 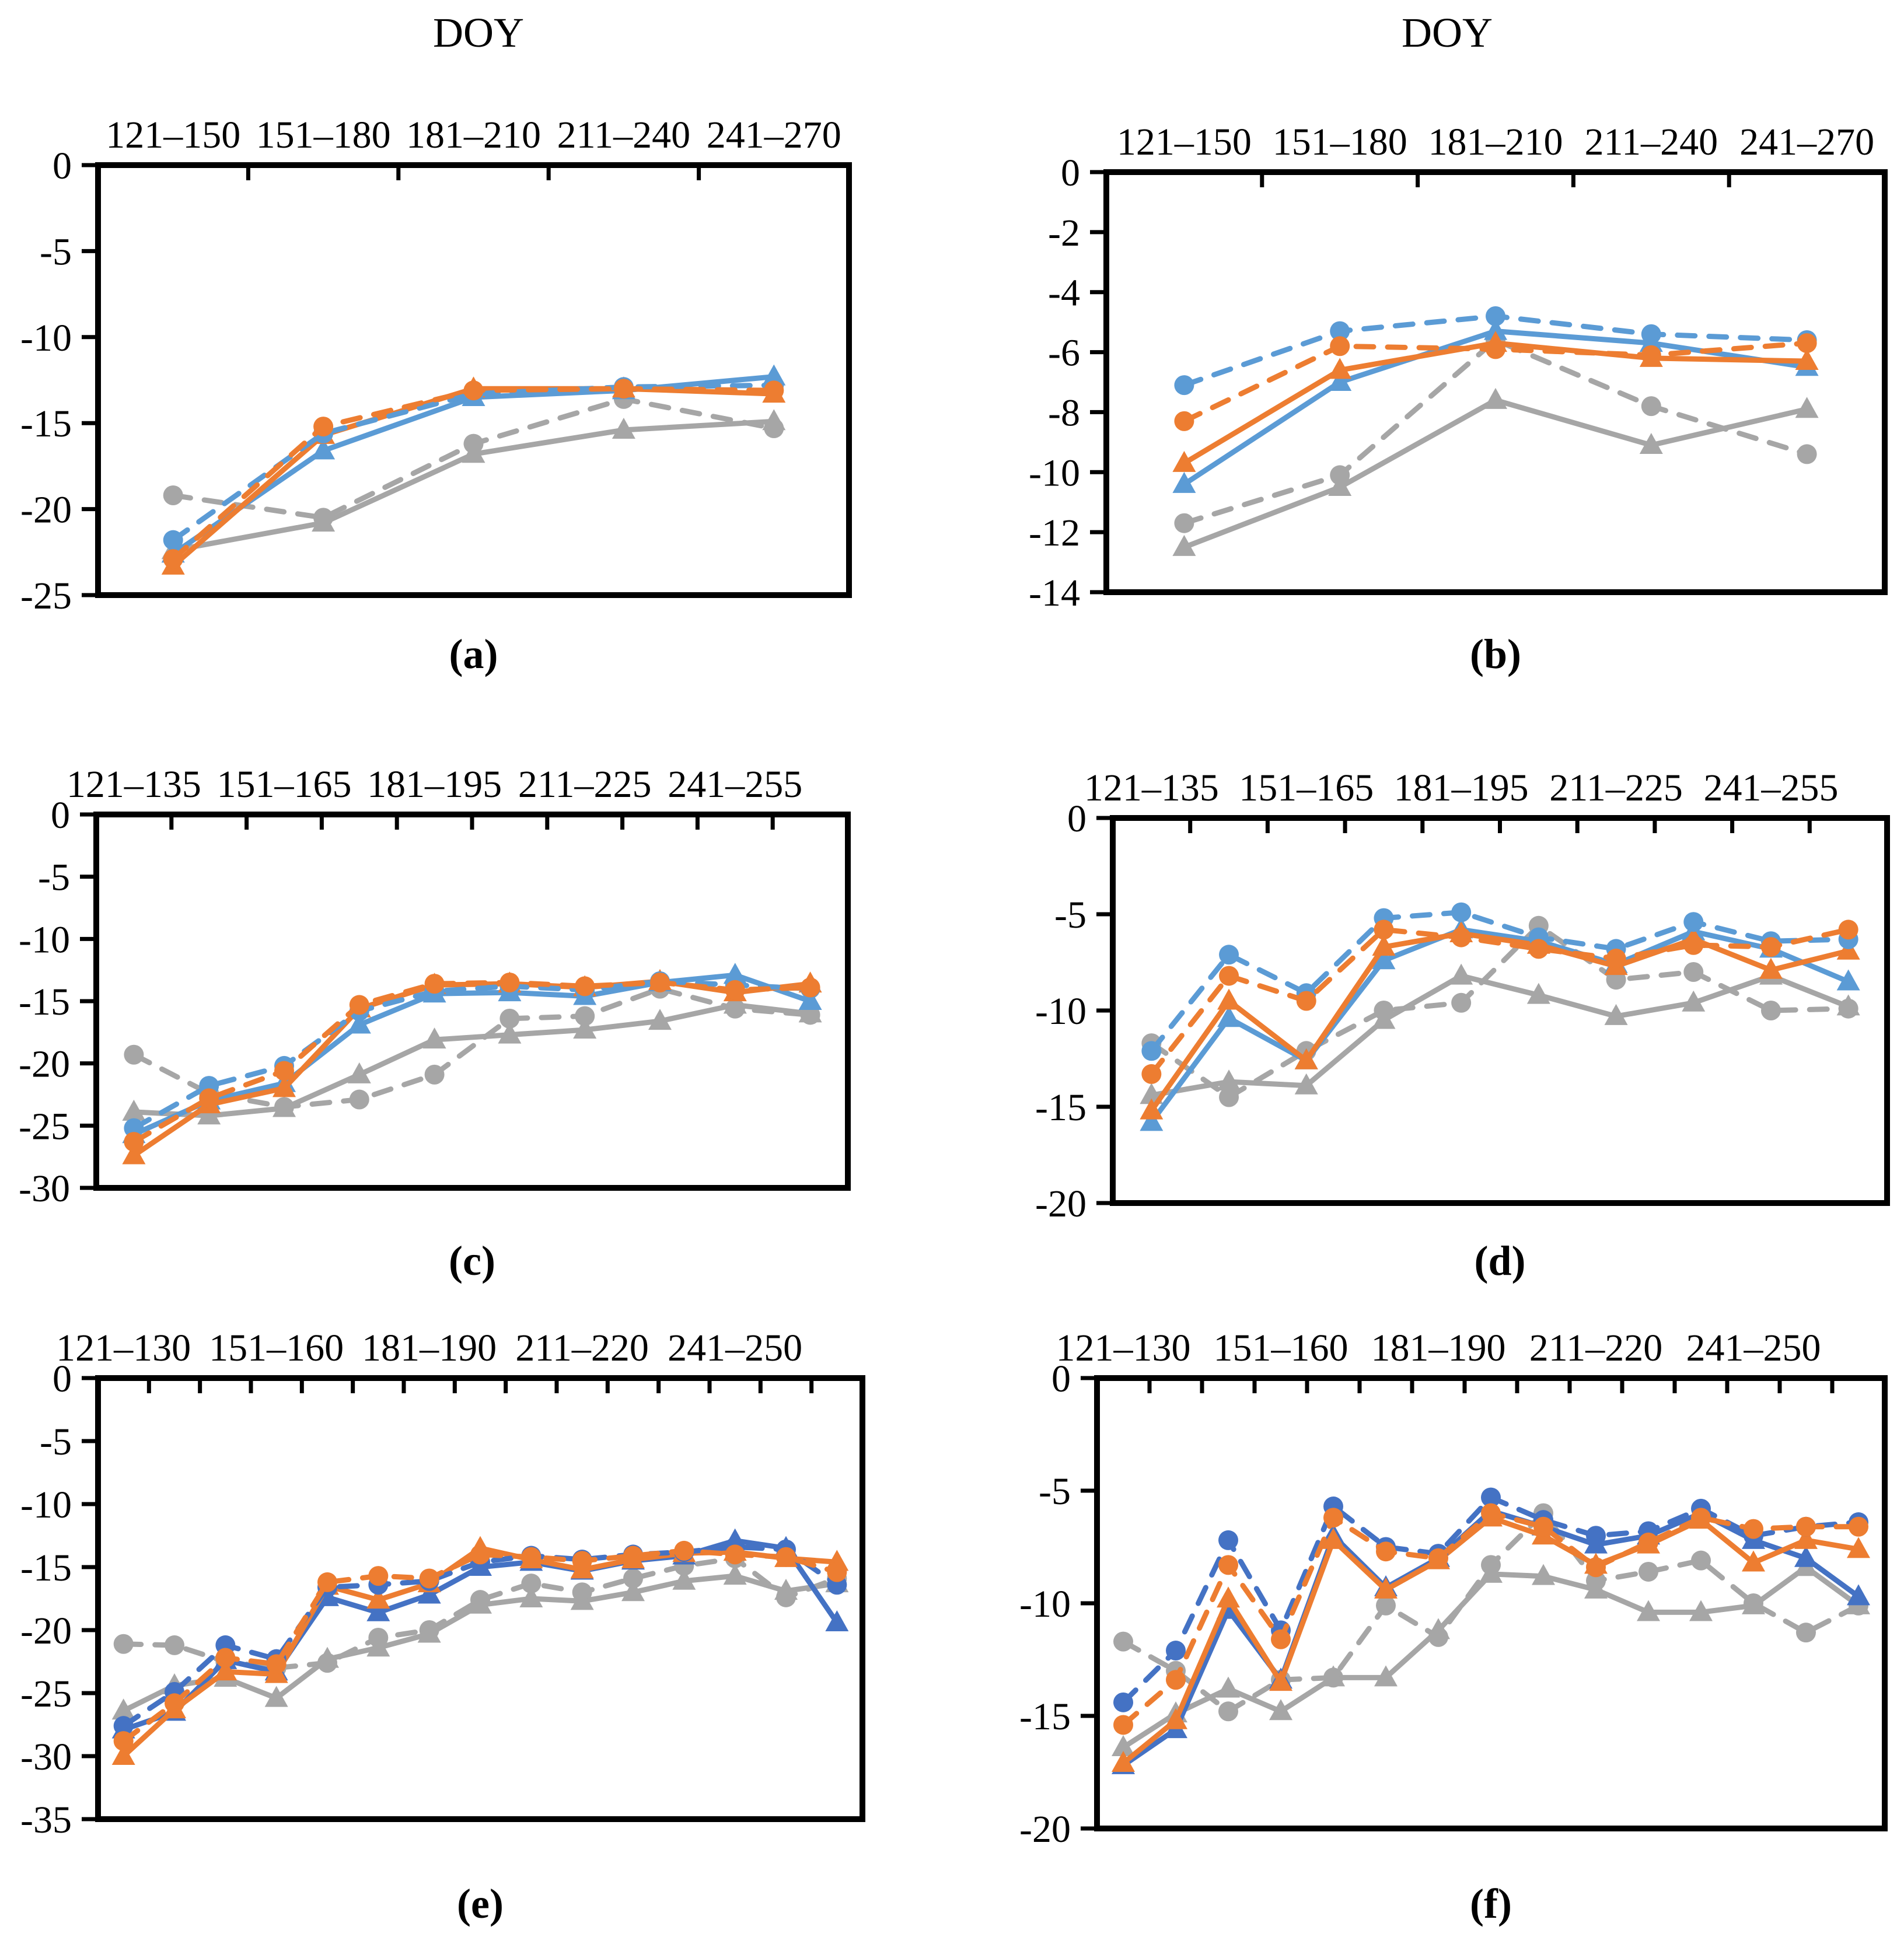 I want to click on x-tick-label: 211–220, so click(x=582, y=1348).